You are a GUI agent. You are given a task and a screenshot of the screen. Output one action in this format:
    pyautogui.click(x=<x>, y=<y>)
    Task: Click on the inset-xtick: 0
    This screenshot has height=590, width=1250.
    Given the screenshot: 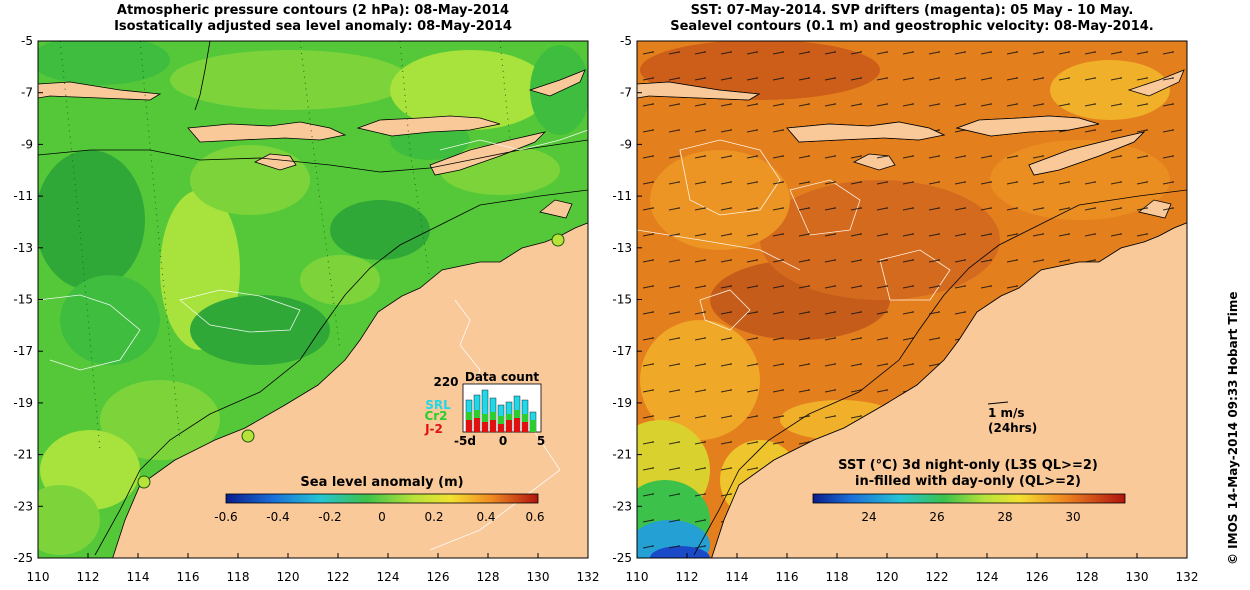 What is the action you would take?
    pyautogui.click(x=503, y=441)
    